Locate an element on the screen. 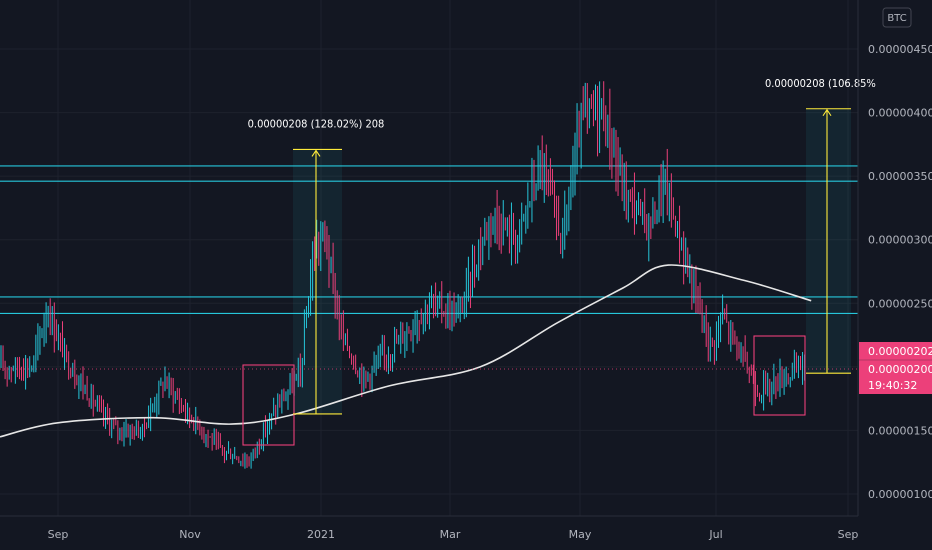 The width and height of the screenshot is (932, 550). measure-label: 0.00000208 (128.02%) 208 is located at coordinates (316, 123).